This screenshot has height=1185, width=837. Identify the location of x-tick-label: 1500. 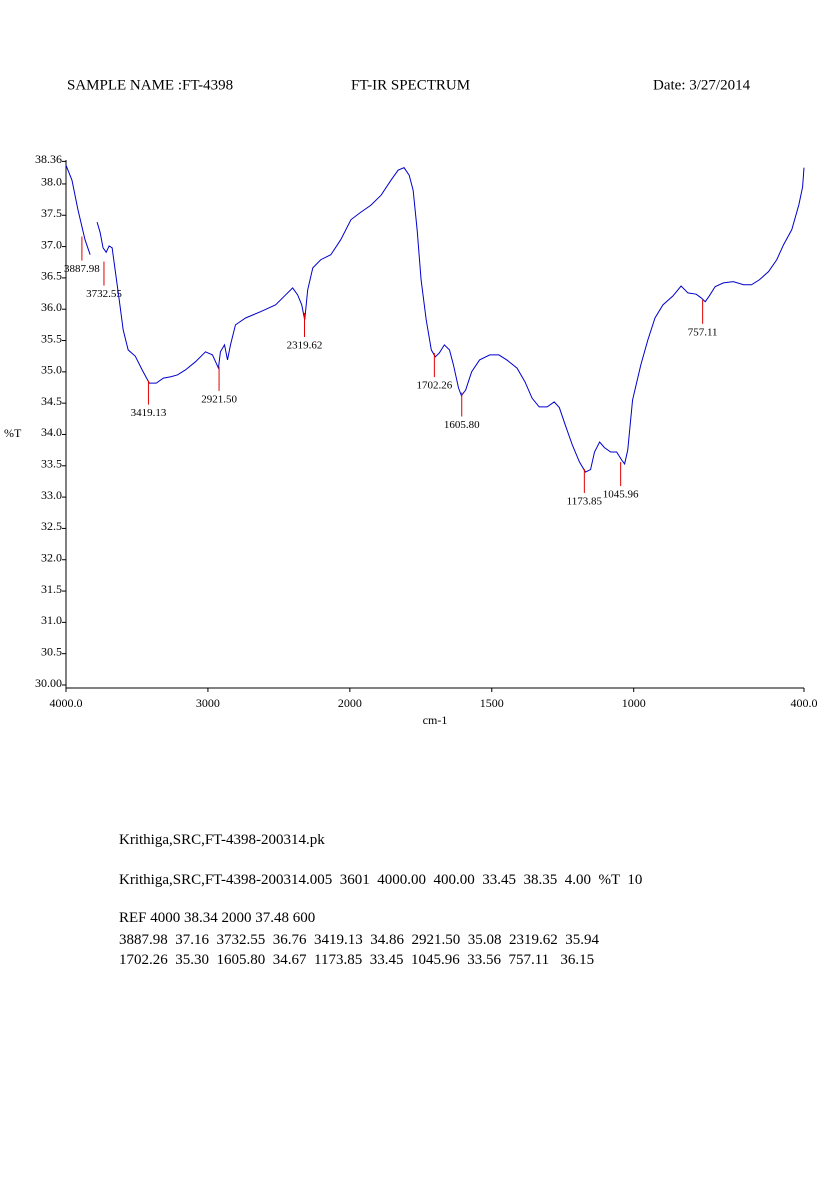
(492, 703).